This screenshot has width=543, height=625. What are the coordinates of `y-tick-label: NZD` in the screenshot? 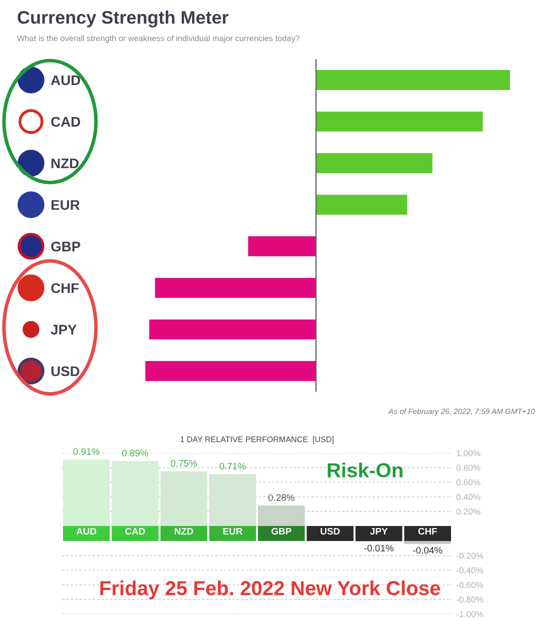 It's located at (65, 163).